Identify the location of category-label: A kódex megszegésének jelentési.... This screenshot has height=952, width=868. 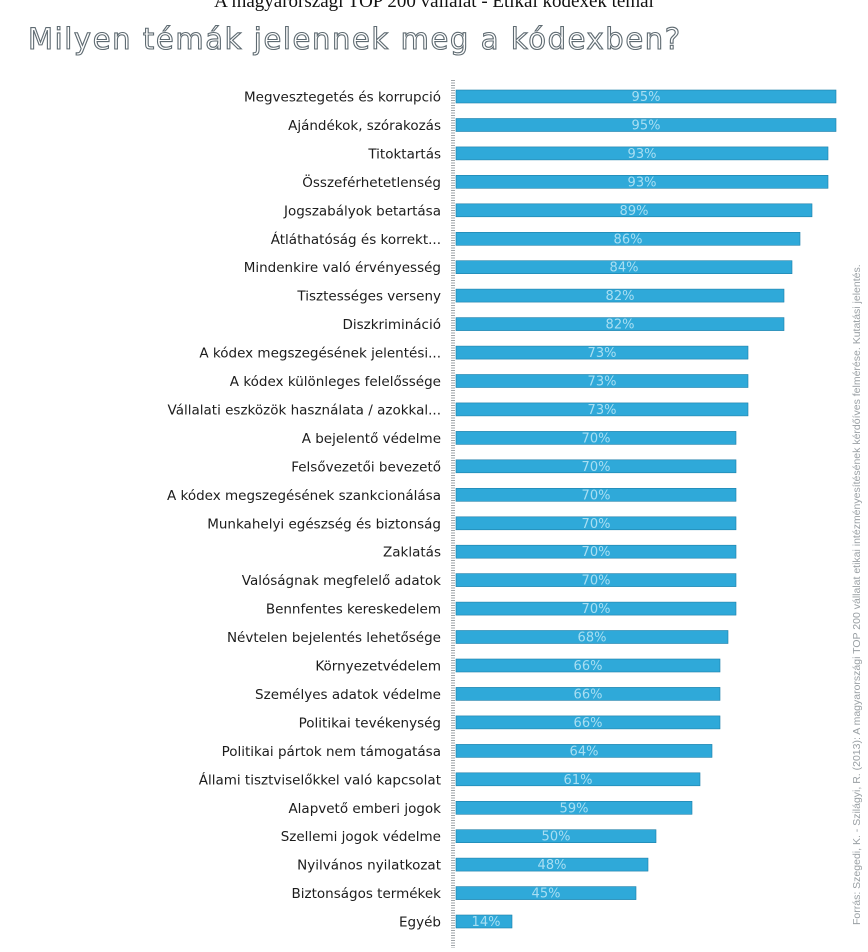
(320, 354).